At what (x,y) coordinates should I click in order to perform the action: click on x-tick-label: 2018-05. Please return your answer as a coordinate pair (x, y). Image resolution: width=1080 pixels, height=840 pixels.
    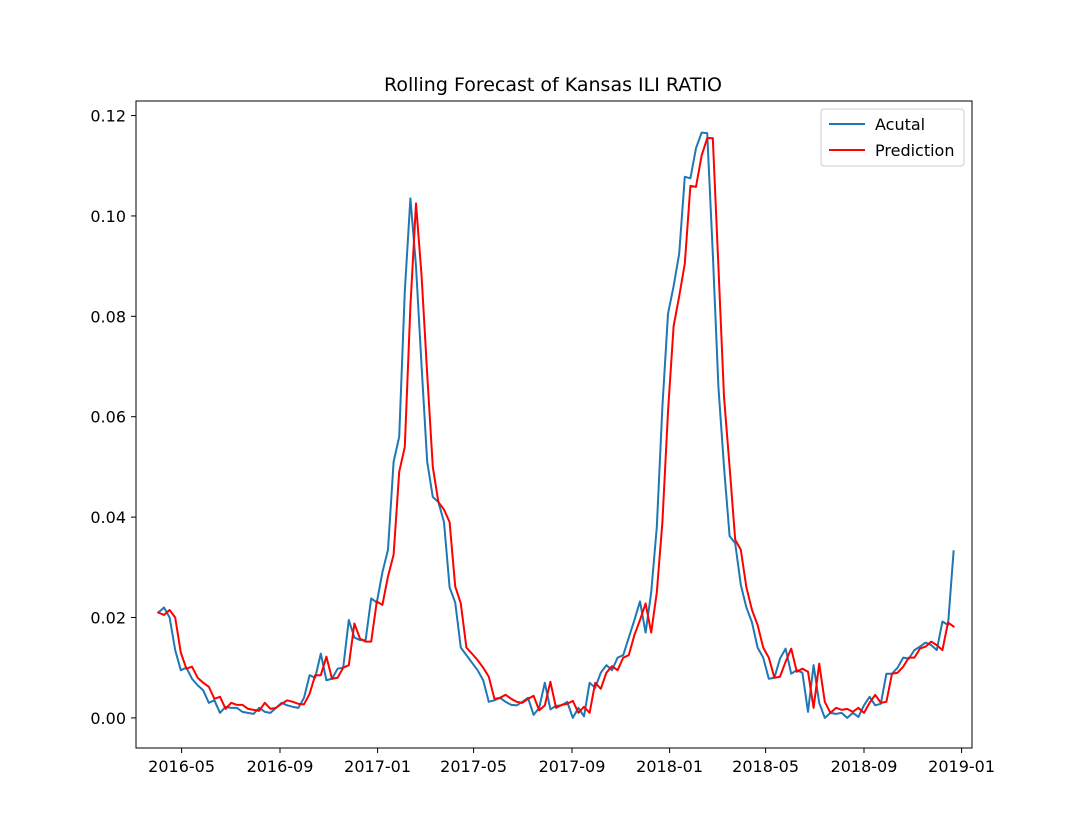
    Looking at the image, I should click on (765, 766).